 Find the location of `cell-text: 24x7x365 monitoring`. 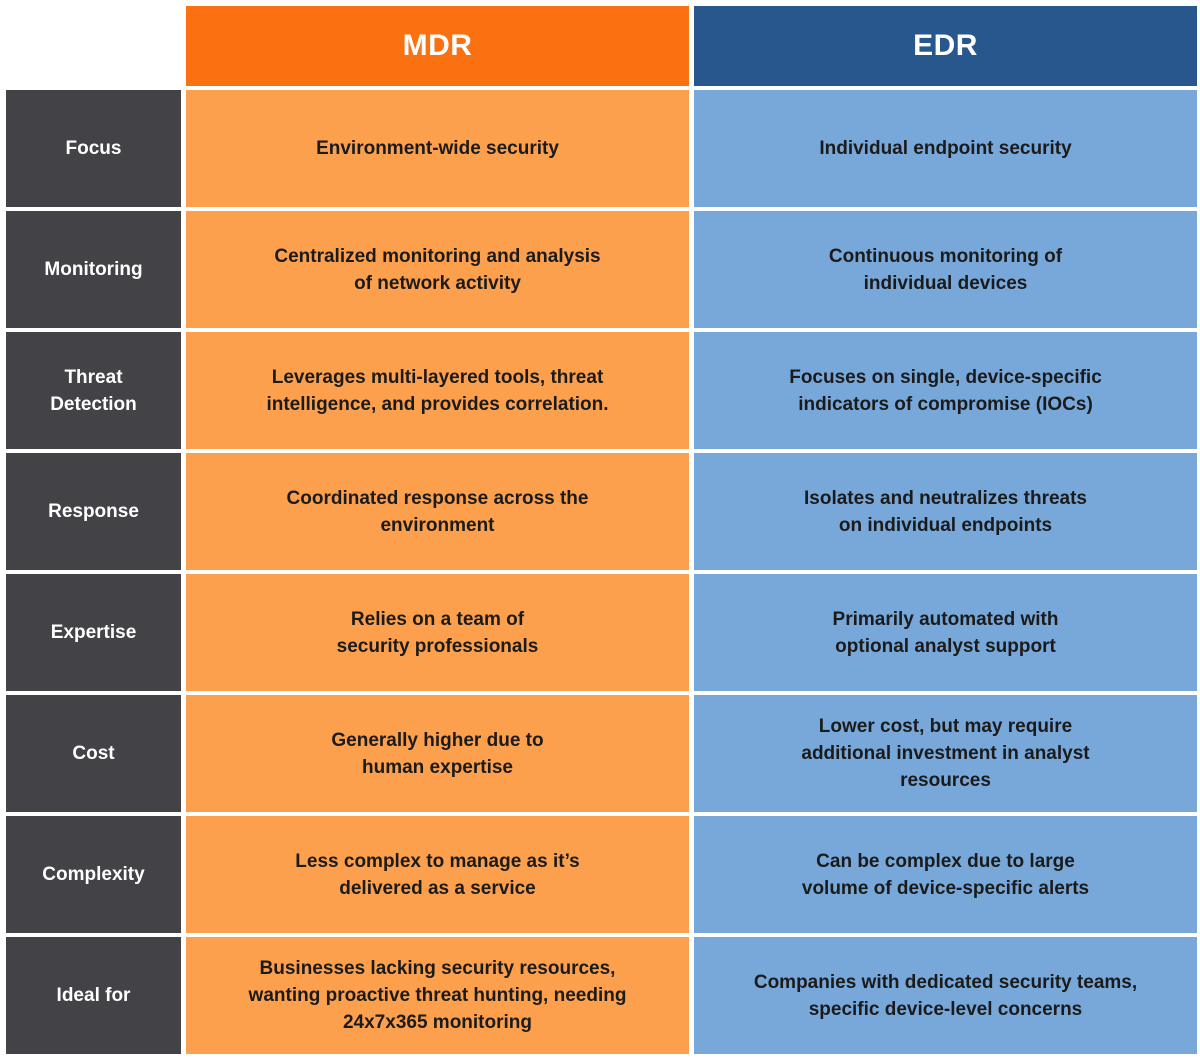

cell-text: 24x7x365 monitoring is located at coordinates (437, 1022).